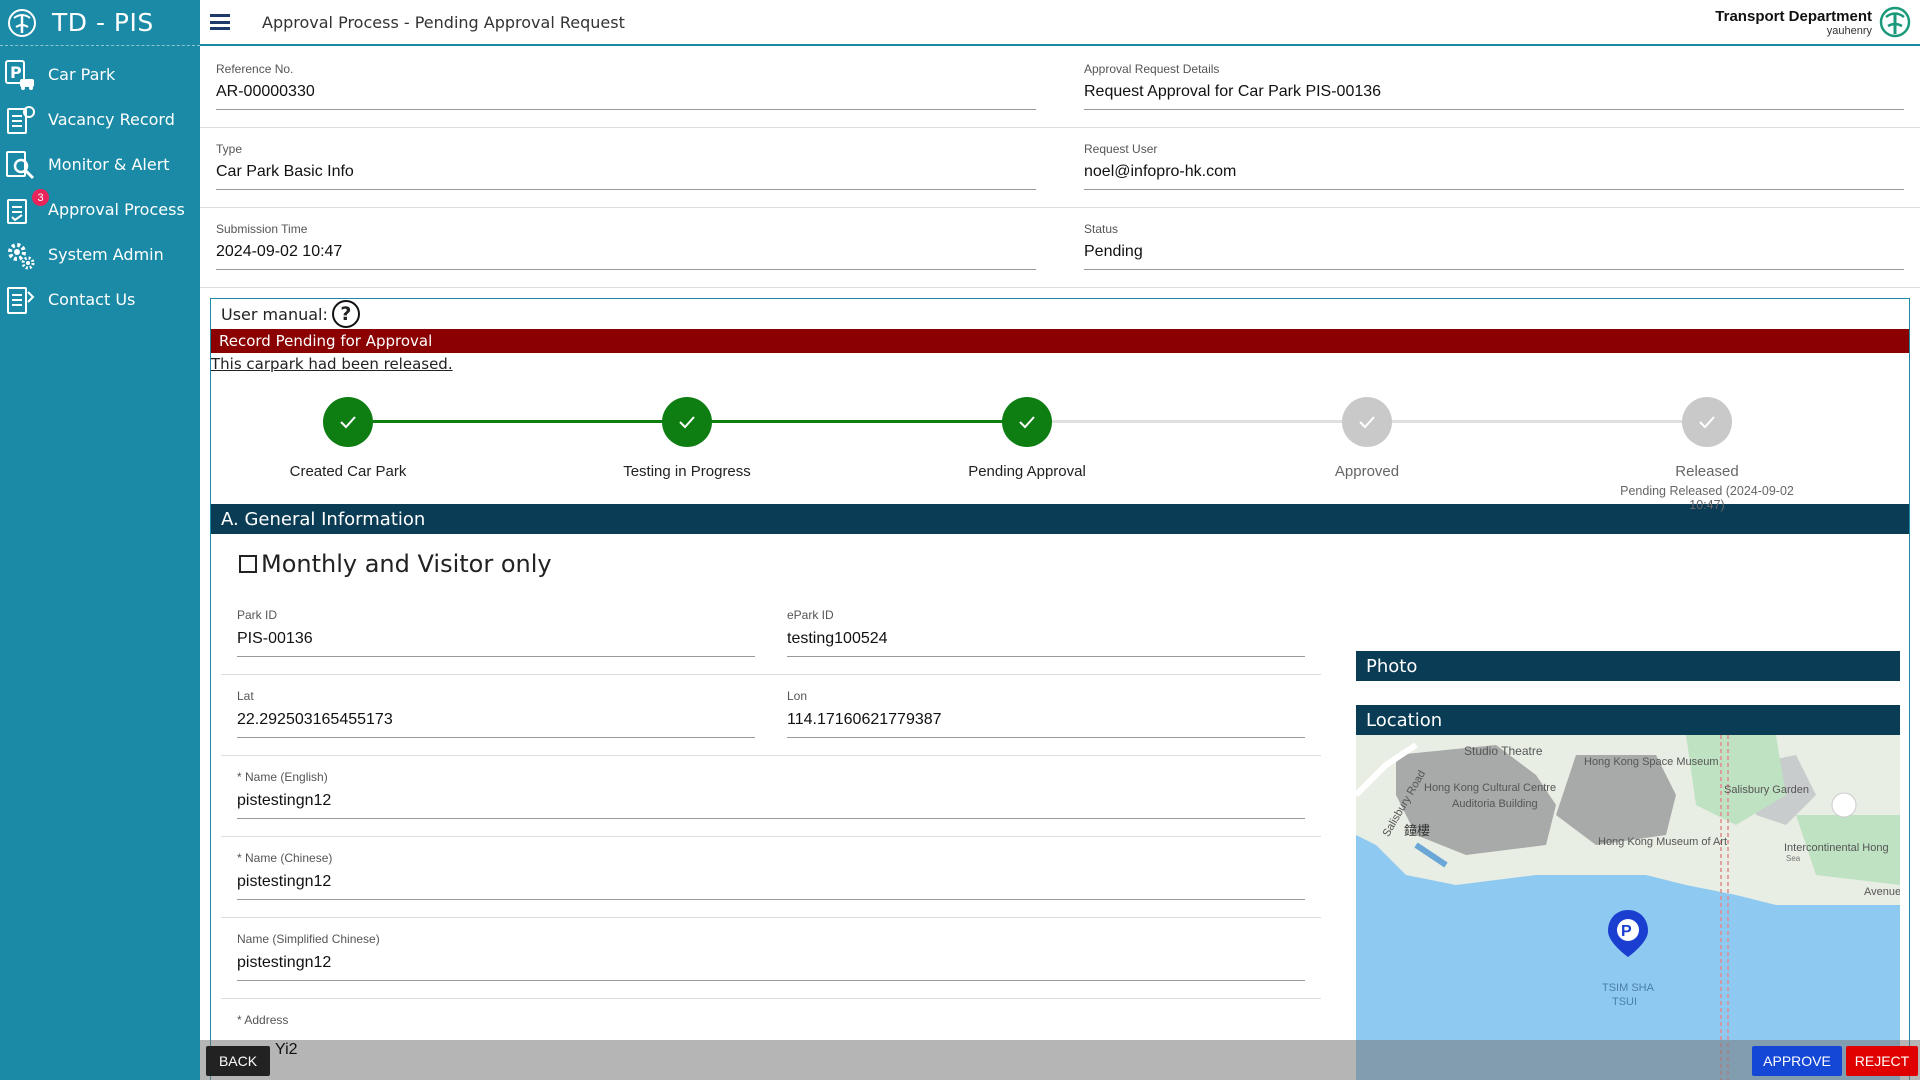 This screenshot has width=1920, height=1080. I want to click on back-button: BACK, so click(238, 1061).